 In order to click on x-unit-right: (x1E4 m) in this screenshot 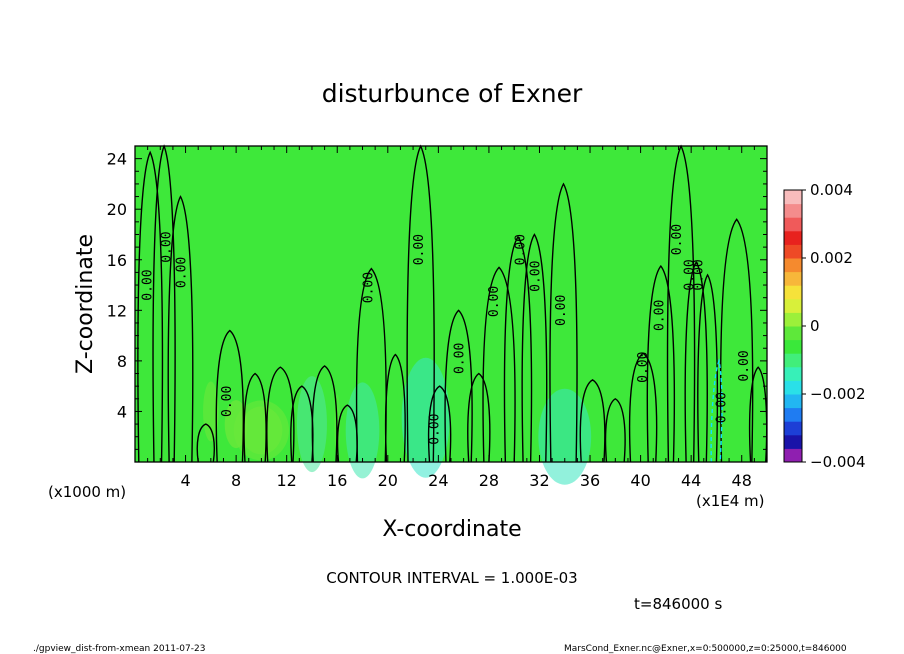, I will do `click(730, 501)`.